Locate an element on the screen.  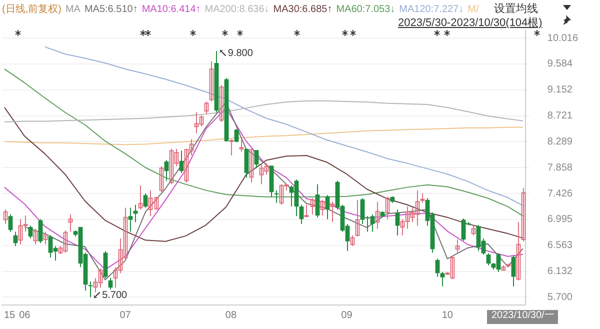
x-tick-label: 06 is located at coordinates (25, 315).